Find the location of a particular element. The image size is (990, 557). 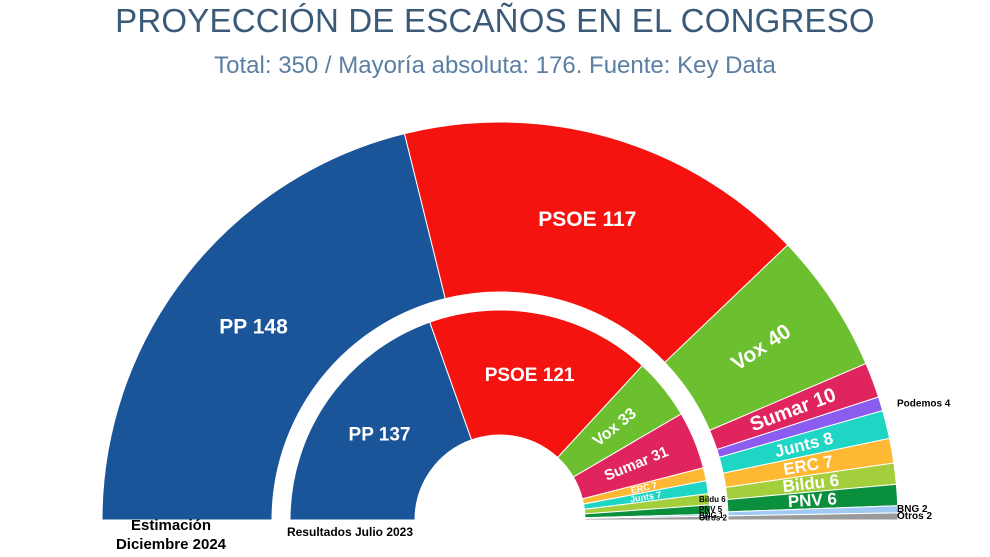

chart-title: PROYECCIÓN DE ESCAÑOS EN EL CONGRESO is located at coordinates (495, 20).